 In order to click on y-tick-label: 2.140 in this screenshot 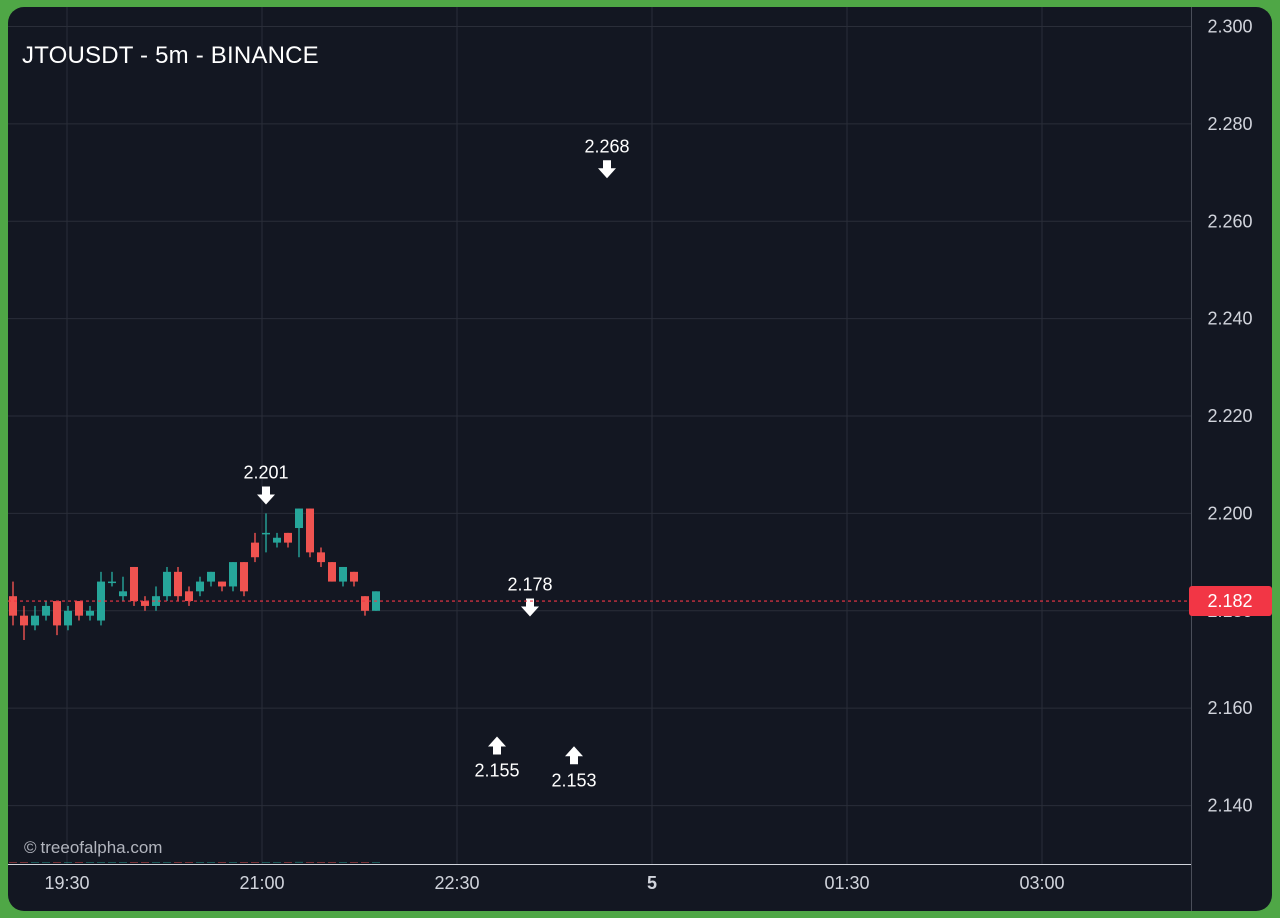, I will do `click(1229, 806)`.